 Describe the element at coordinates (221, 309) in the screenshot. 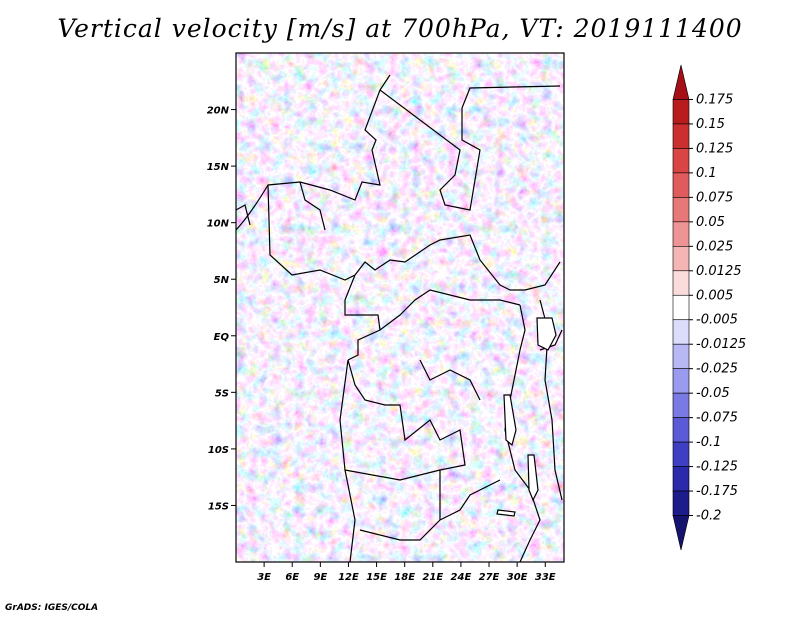

I see `y-axis: 20N 15N 10N 5N EQ 5S 10S 15S` at that location.